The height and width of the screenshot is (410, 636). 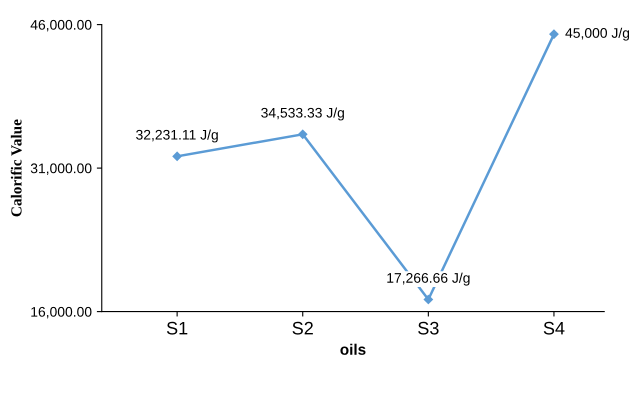 I want to click on x-tick-label: S1, so click(x=177, y=328).